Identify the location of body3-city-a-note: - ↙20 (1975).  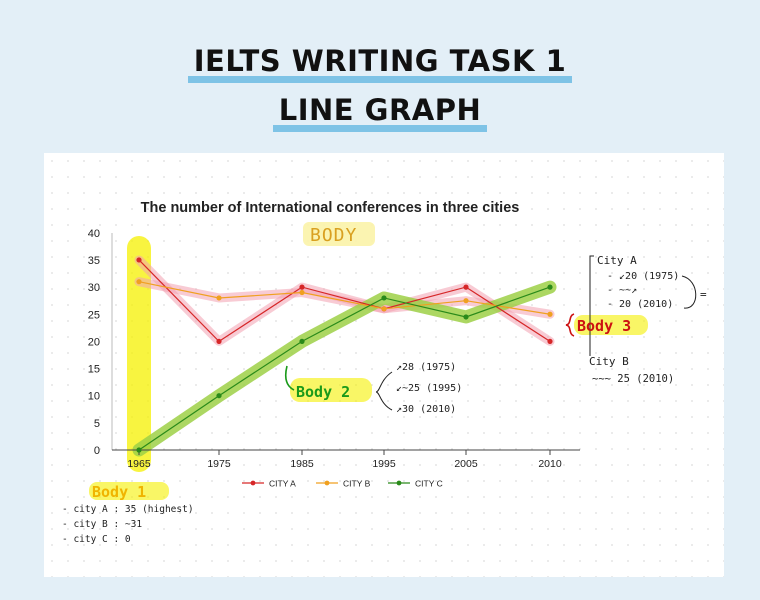
(643, 276).